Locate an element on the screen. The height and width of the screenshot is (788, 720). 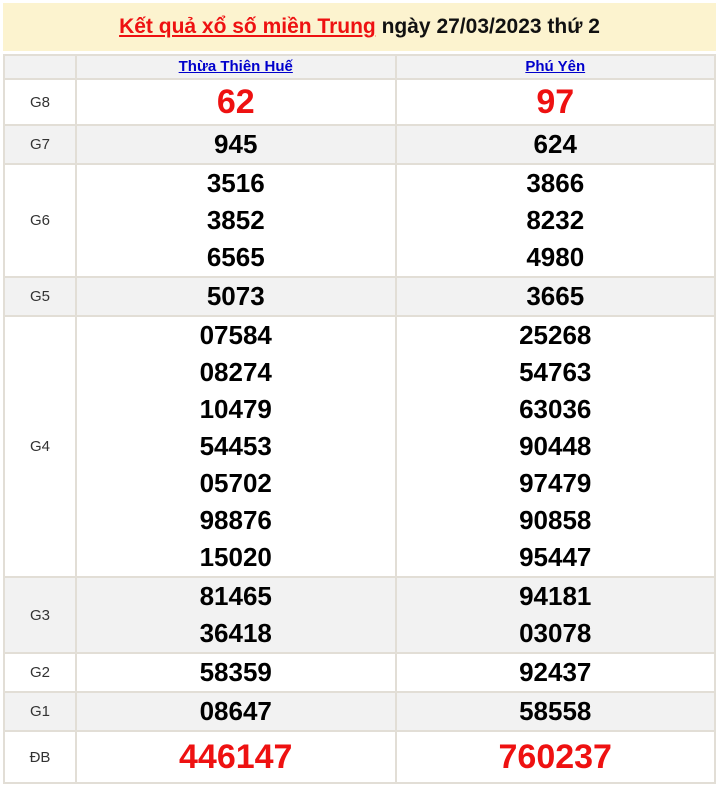
numbers-phuyen-cell: 97 is located at coordinates (555, 102).